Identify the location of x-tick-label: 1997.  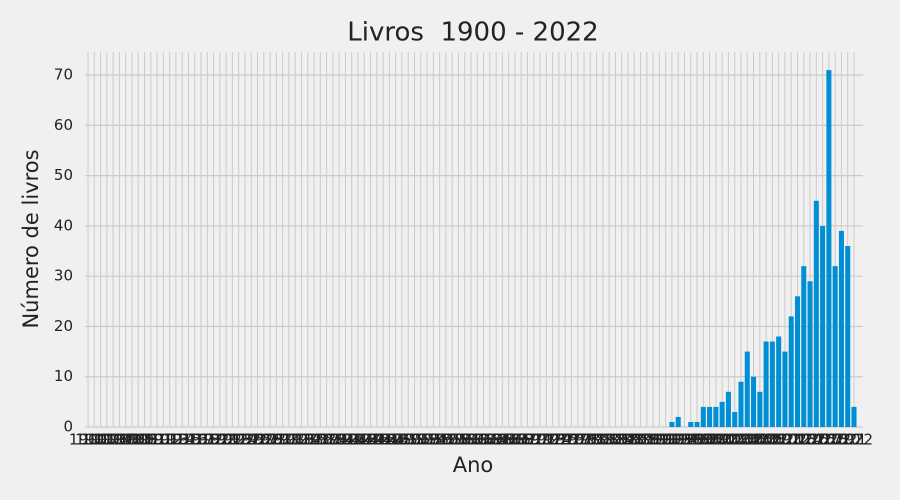
(697, 440).